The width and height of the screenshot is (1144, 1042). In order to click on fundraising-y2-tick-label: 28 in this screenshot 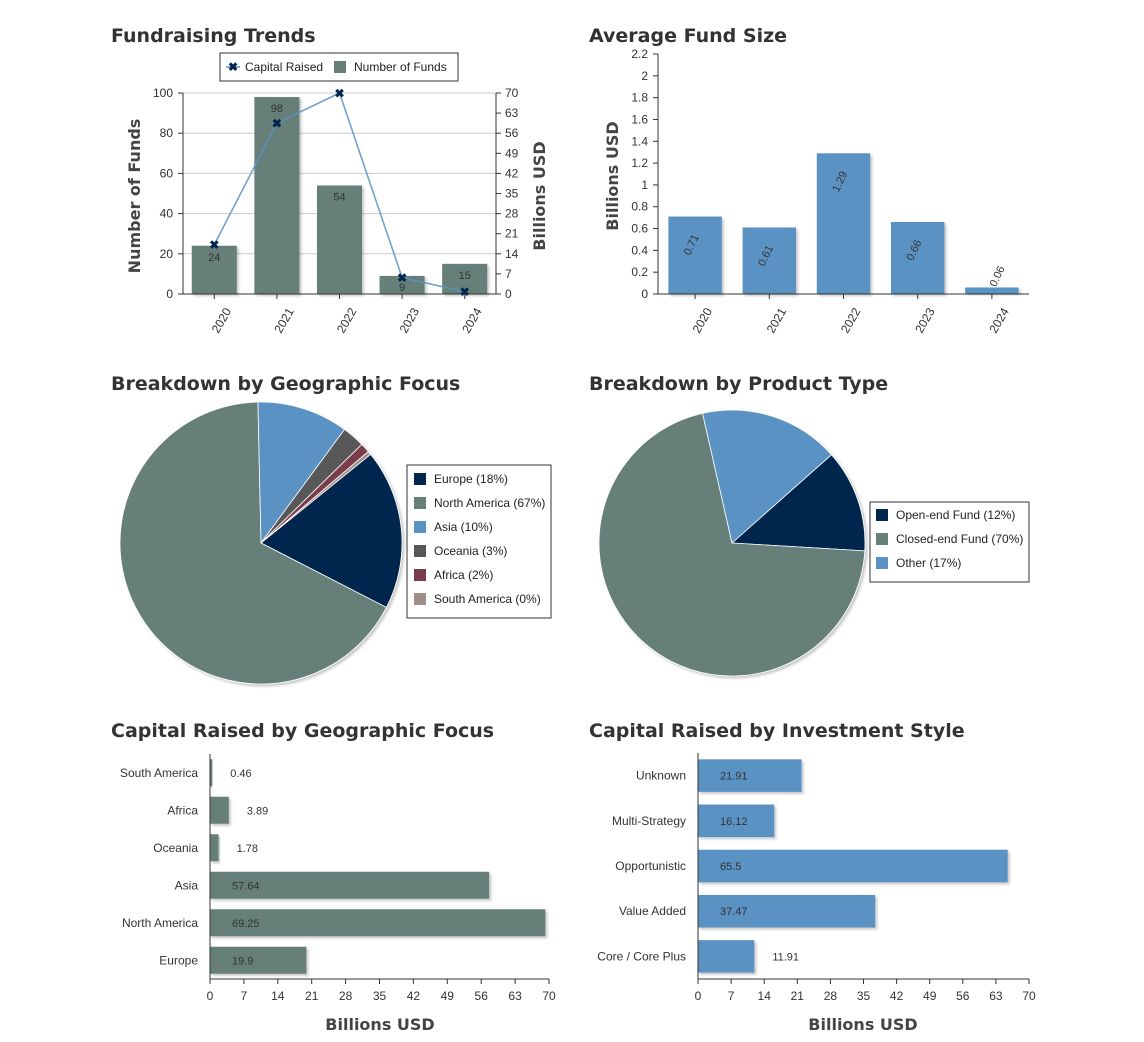, I will do `click(512, 214)`.